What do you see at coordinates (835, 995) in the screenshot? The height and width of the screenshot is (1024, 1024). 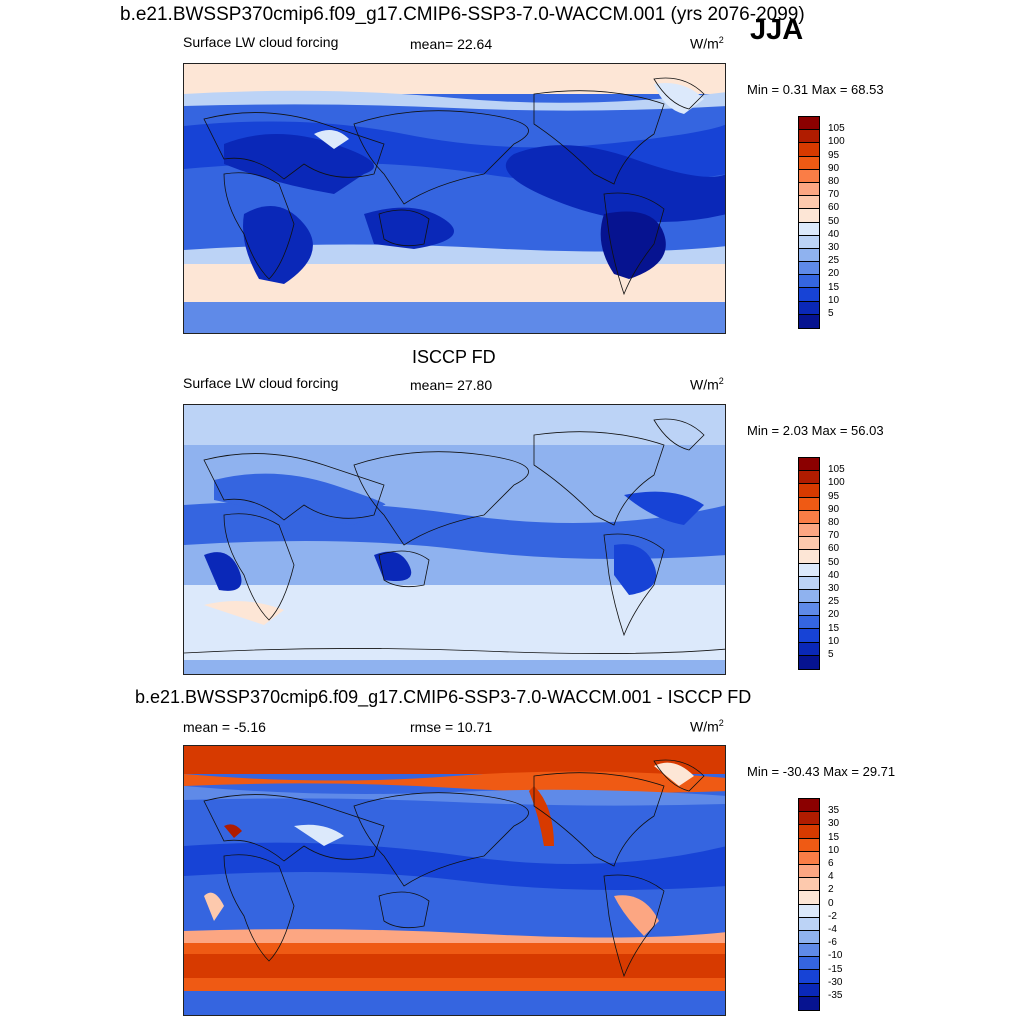 I see `colorbar-tick-label: -35` at bounding box center [835, 995].